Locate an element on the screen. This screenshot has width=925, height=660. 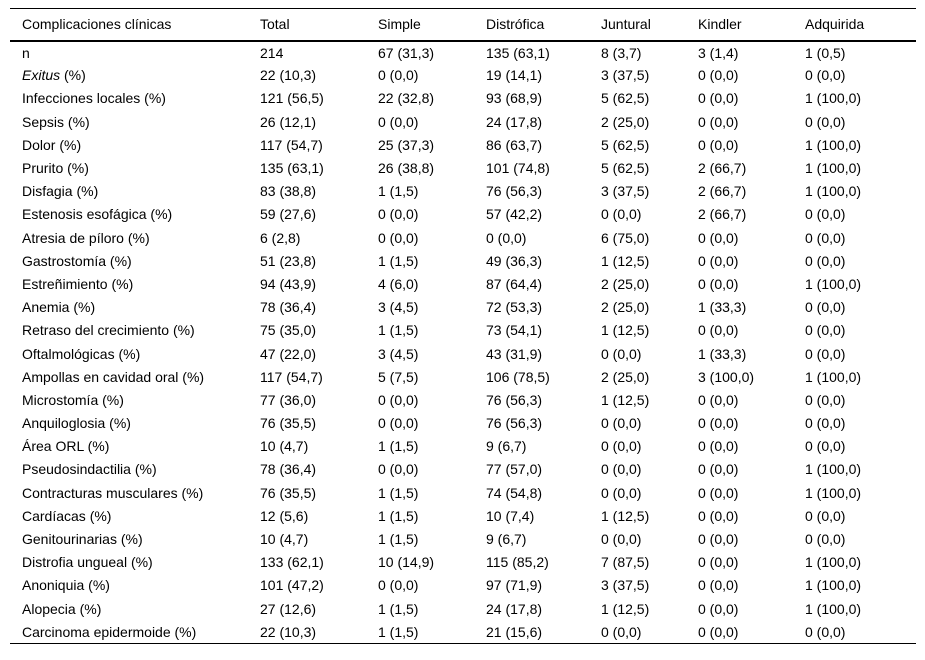
cell-value: 43 (31,9) is located at coordinates (514, 353).